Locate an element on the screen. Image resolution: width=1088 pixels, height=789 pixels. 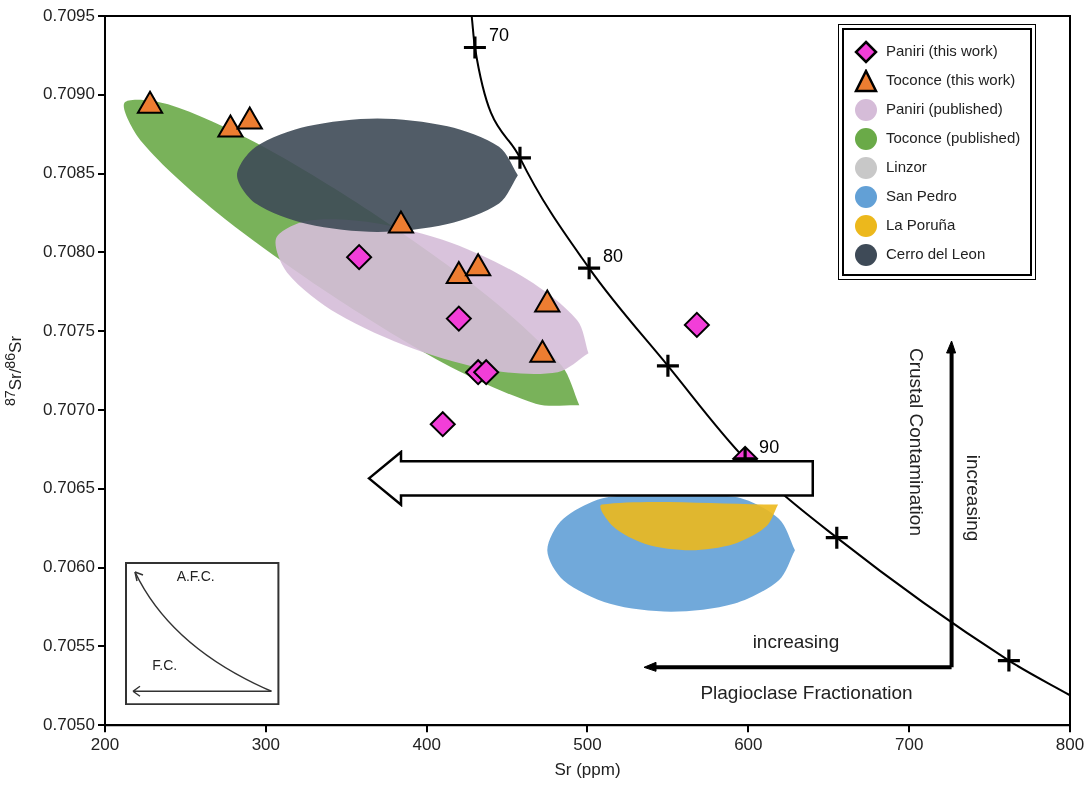
annotation: 80 is located at coordinates (613, 256).